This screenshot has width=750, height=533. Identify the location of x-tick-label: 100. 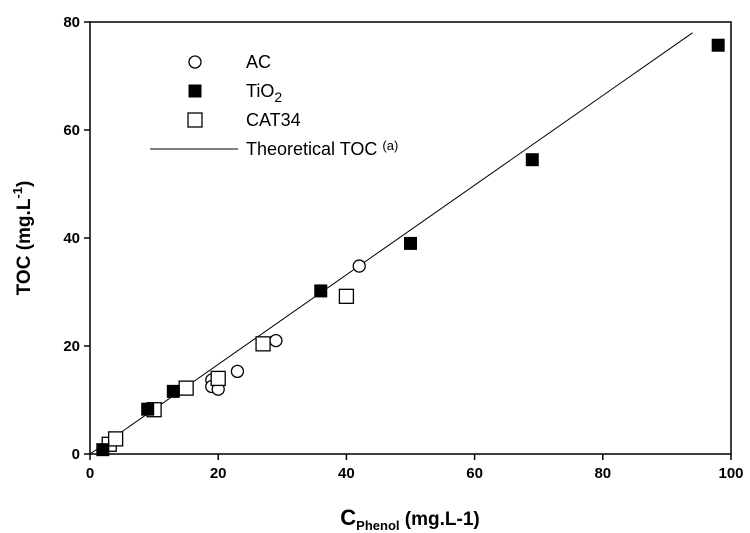
(730, 473).